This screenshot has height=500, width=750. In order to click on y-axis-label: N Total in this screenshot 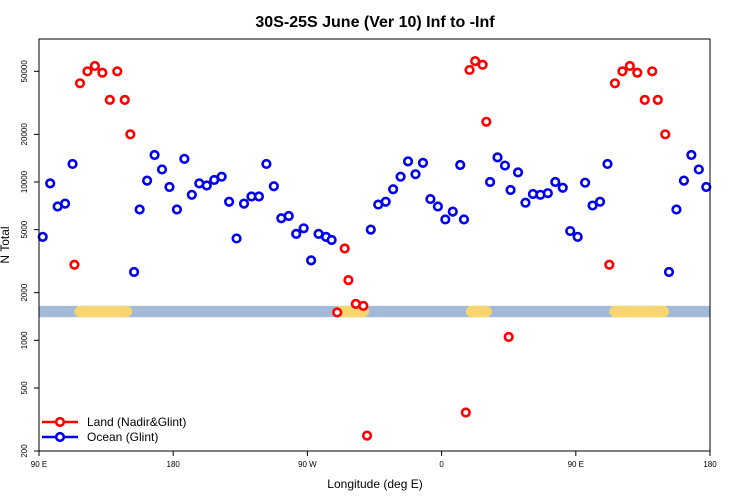, I will do `click(6, 244)`.